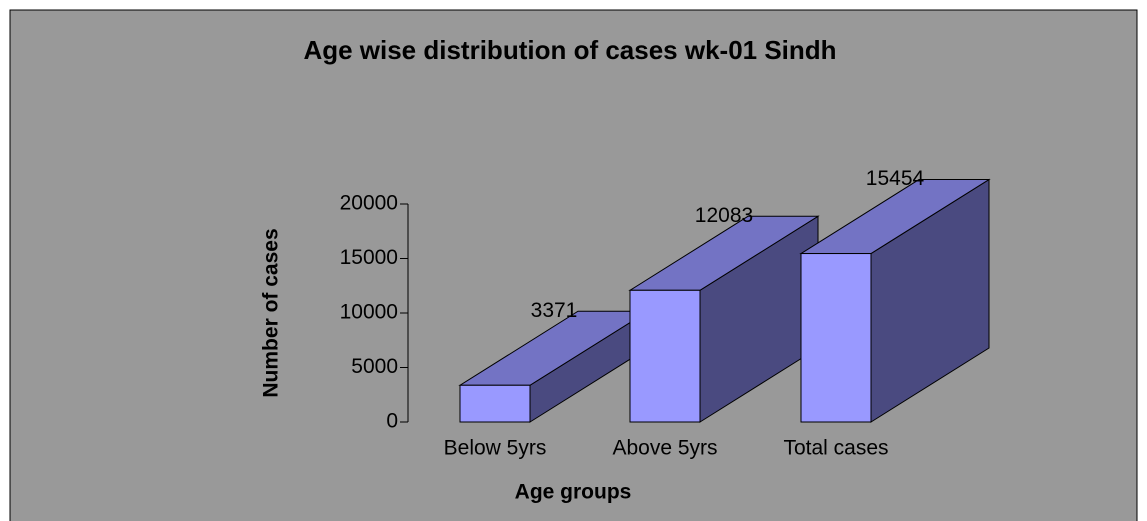 The width and height of the screenshot is (1147, 521). Describe the element at coordinates (495, 448) in the screenshot. I see `x-tick-label: Below 5yrs` at that location.